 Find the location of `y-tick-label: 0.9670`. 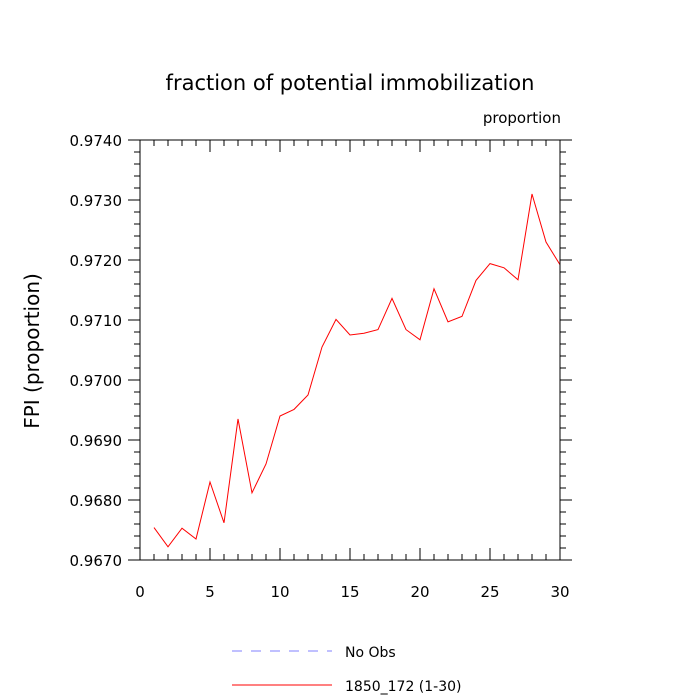

y-tick-label: 0.9670 is located at coordinates (96, 561).